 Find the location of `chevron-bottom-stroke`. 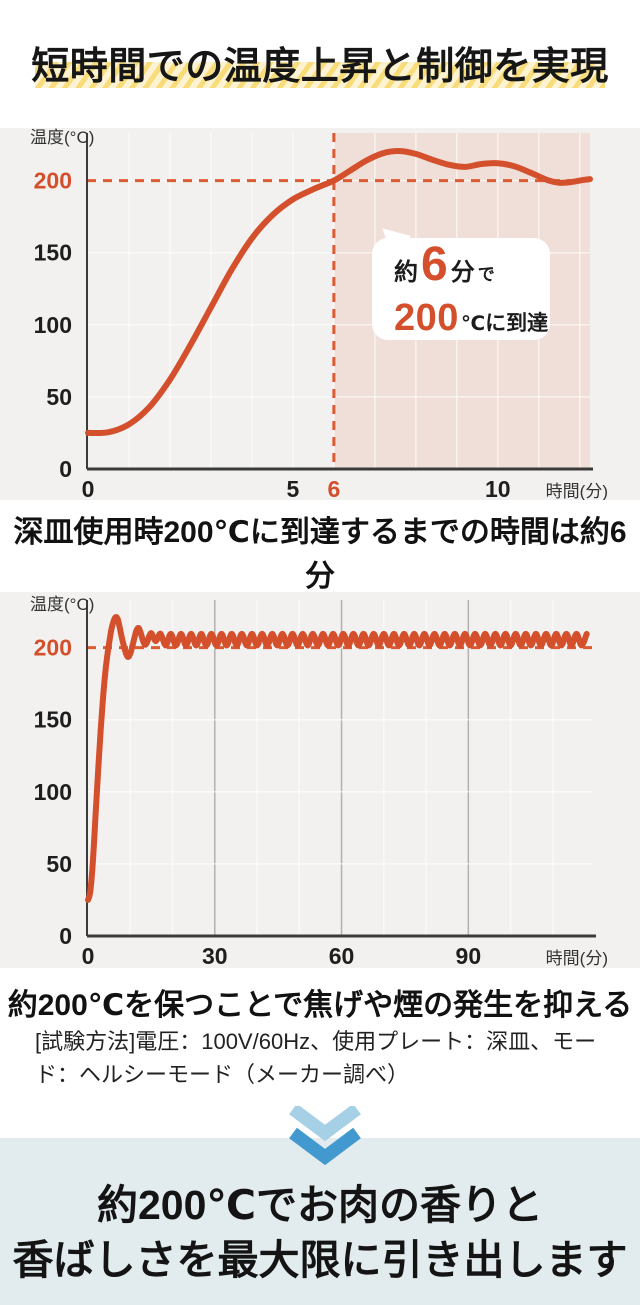

chevron-bottom-stroke is located at coordinates (325, 1146).